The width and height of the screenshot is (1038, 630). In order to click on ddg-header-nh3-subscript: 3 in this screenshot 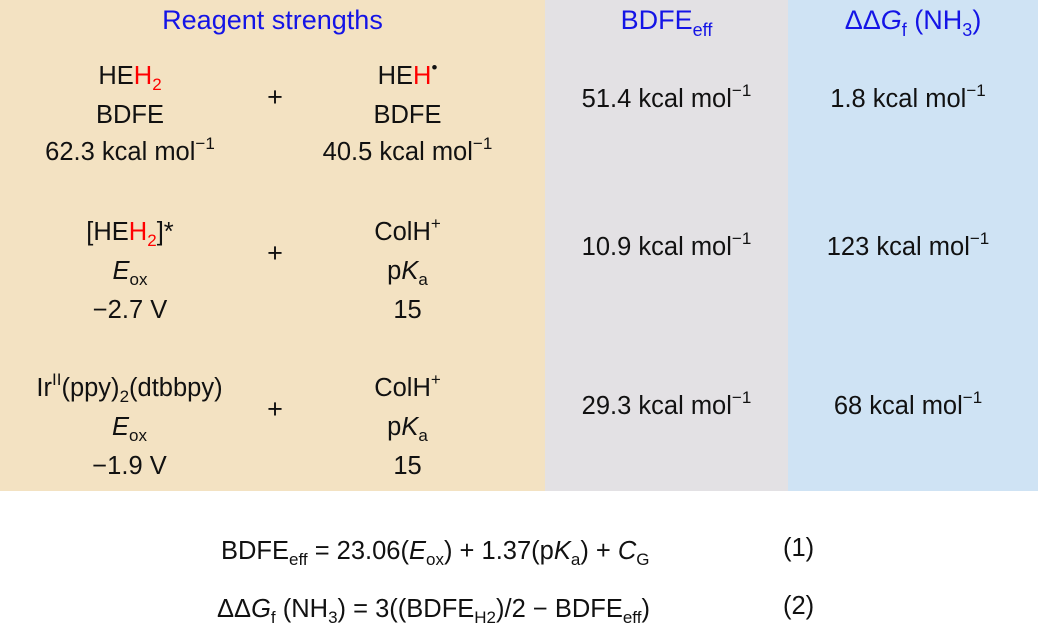, I will do `click(967, 30)`.